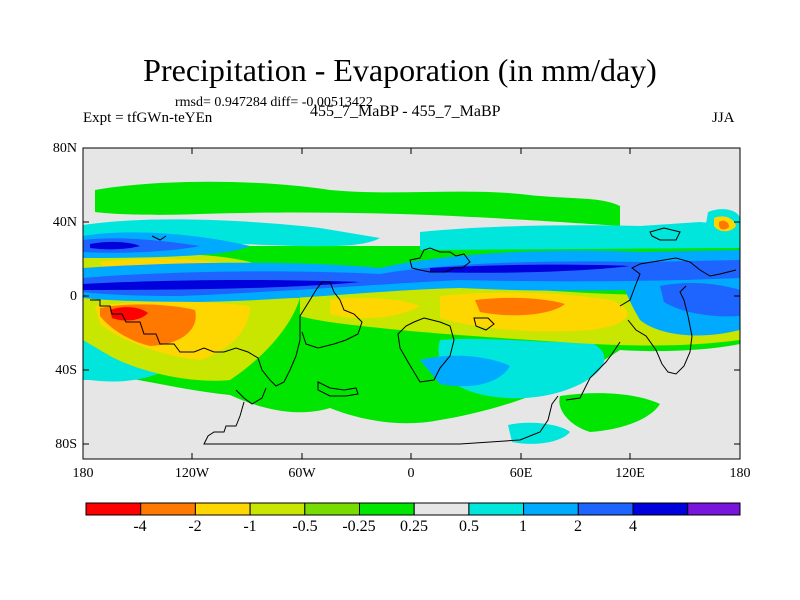  What do you see at coordinates (356, 265) in the screenshot?
I see `field-darkblue` at bounding box center [356, 265].